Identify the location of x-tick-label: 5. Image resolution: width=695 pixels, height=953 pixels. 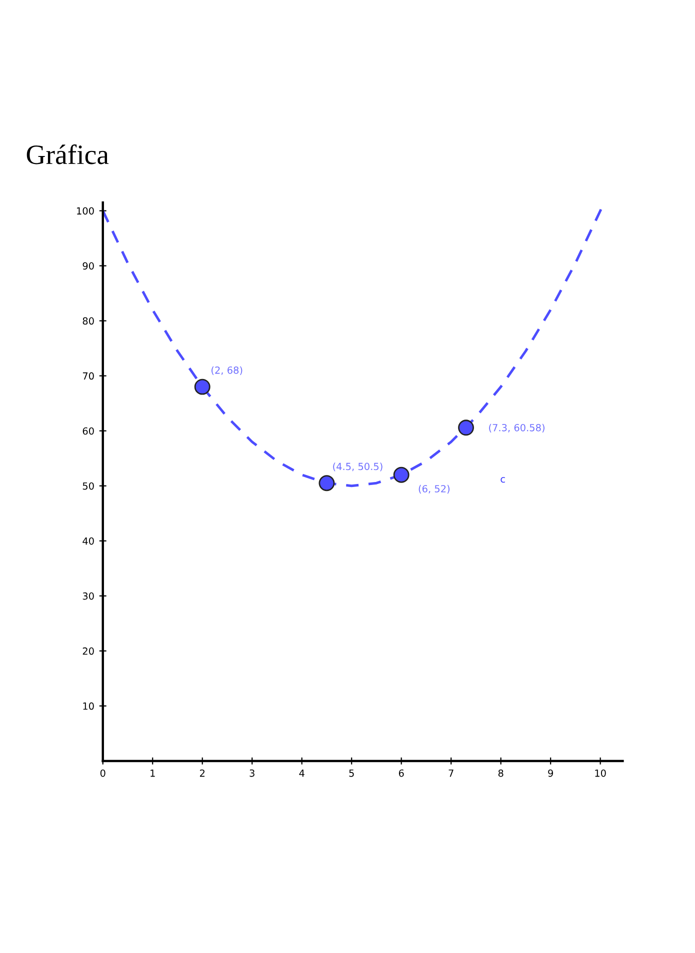
(351, 773).